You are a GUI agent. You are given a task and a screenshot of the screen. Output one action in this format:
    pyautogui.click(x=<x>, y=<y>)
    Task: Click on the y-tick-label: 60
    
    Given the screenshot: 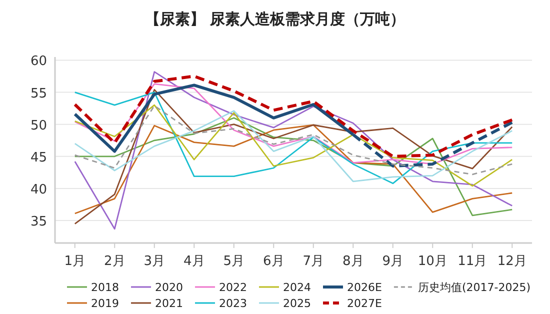 What is the action you would take?
    pyautogui.click(x=38, y=62)
    